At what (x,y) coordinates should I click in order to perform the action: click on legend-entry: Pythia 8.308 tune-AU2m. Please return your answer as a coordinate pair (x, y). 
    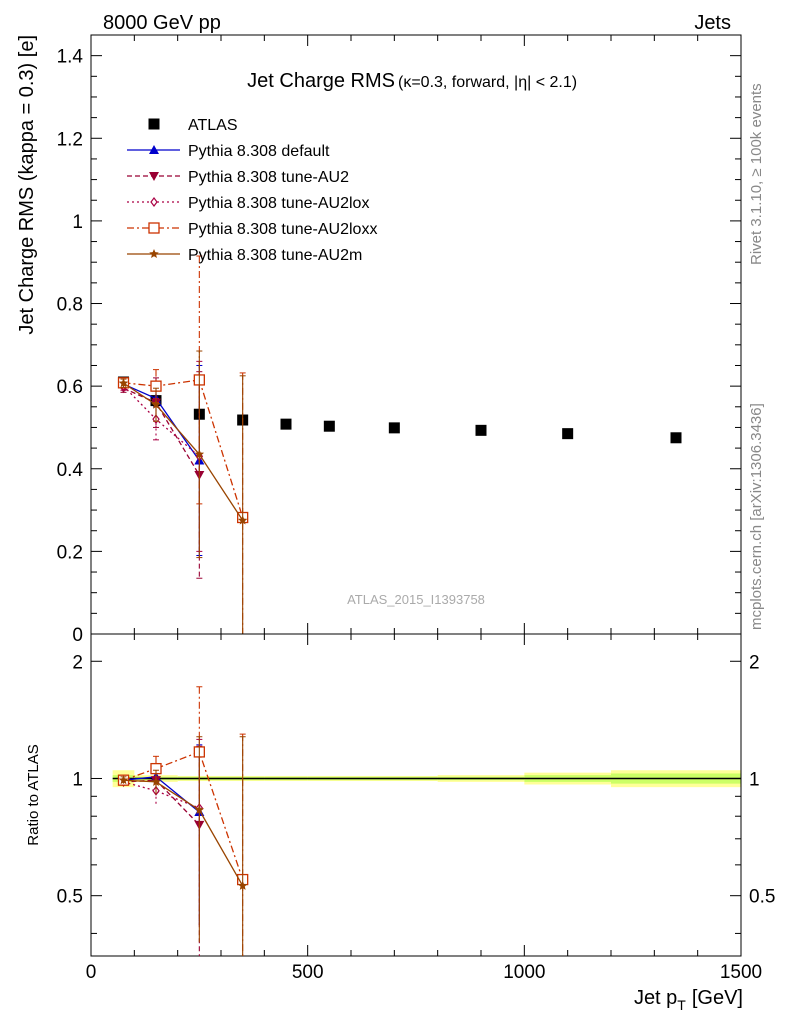
    Looking at the image, I should click on (244, 255).